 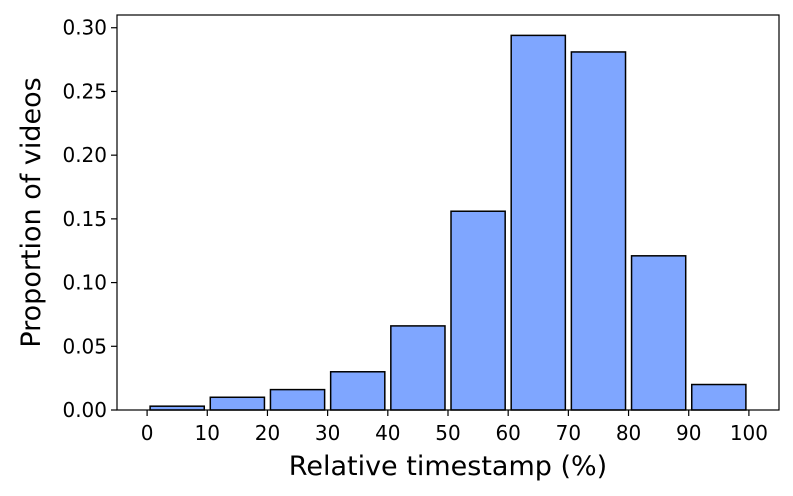 I want to click on x-axis-ticks: 0 10 20 30 40 50 60 70 80 90 100, so click(x=454, y=427).